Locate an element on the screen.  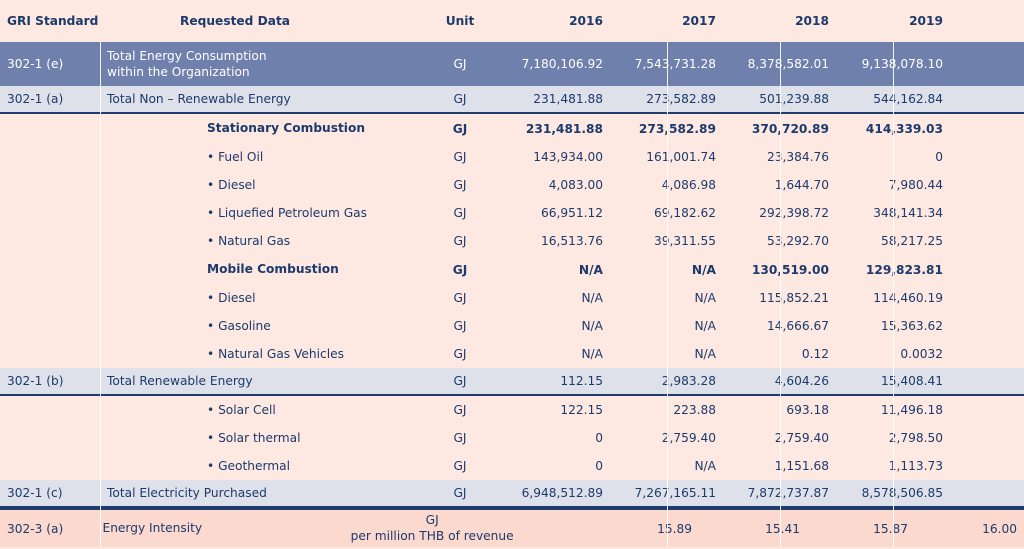
value-2018: 4,604.26 is located at coordinates (801, 381).